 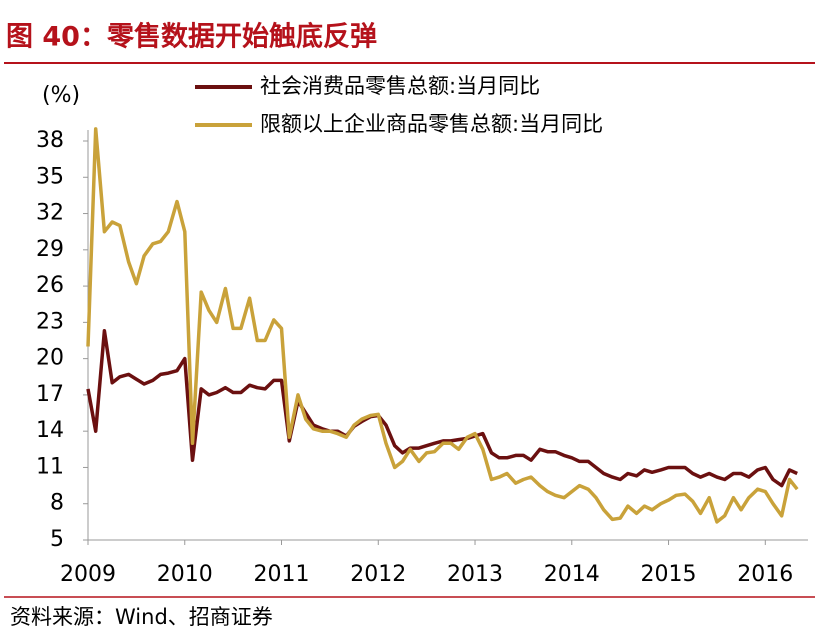 I want to click on x-tick-label: 2009, so click(x=88, y=574).